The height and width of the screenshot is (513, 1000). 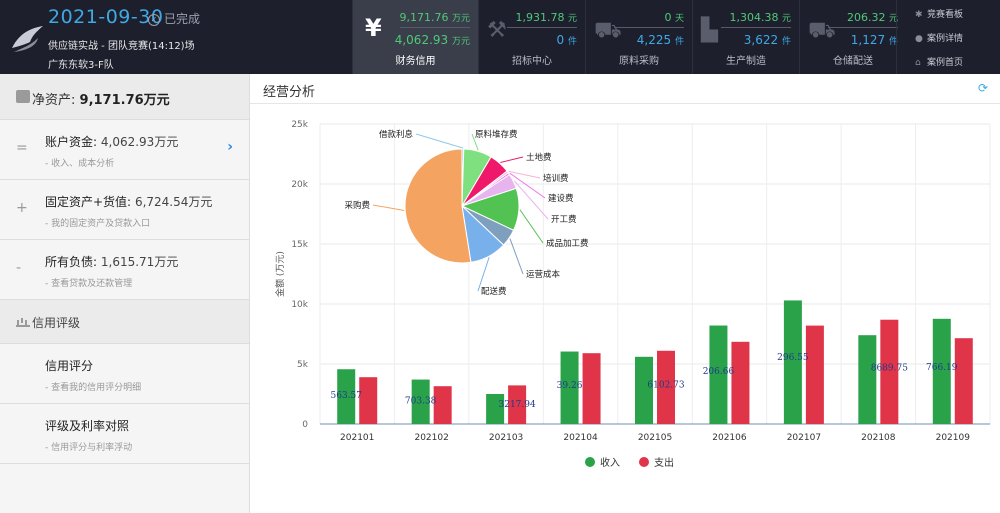 I want to click on legend-label: 支出, so click(x=664, y=462).